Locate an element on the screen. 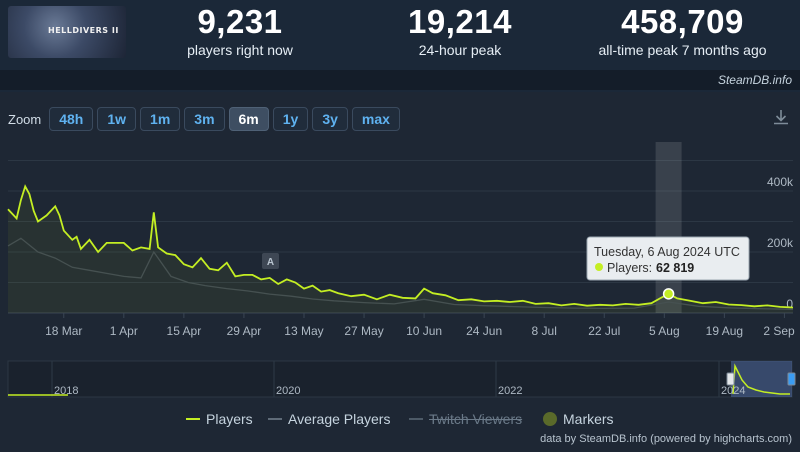 This screenshot has height=452, width=800. x-tick-label: 1 Apr is located at coordinates (124, 331).